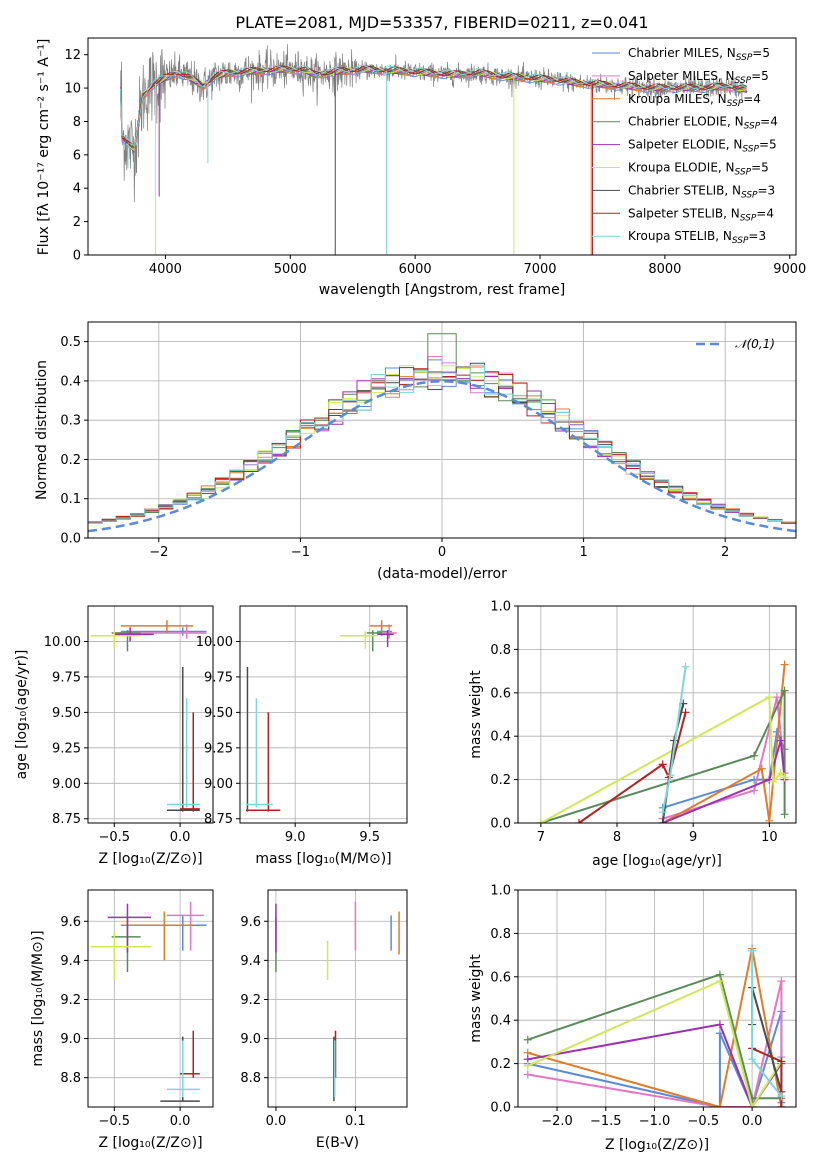 The image size is (819, 1170). What do you see at coordinates (250, 1078) in the screenshot?
I see `y-tick-label: 8.8` at bounding box center [250, 1078].